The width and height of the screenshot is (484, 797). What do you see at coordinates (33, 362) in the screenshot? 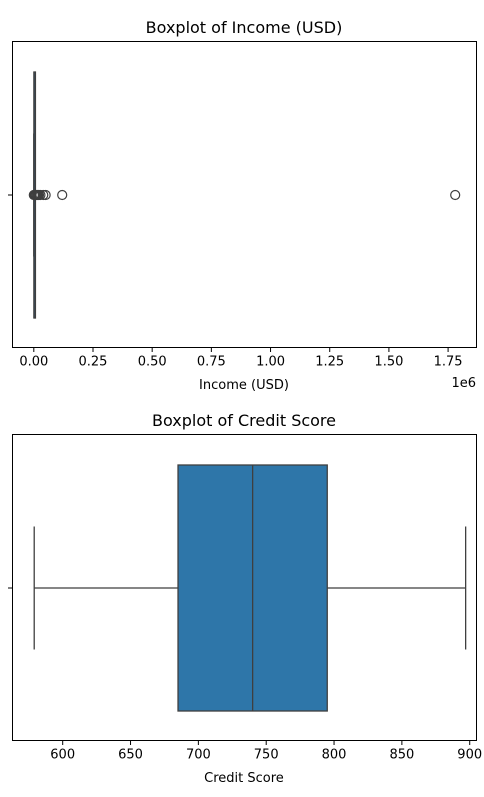
I see `income-x-tick-label: 0.00` at bounding box center [33, 362].